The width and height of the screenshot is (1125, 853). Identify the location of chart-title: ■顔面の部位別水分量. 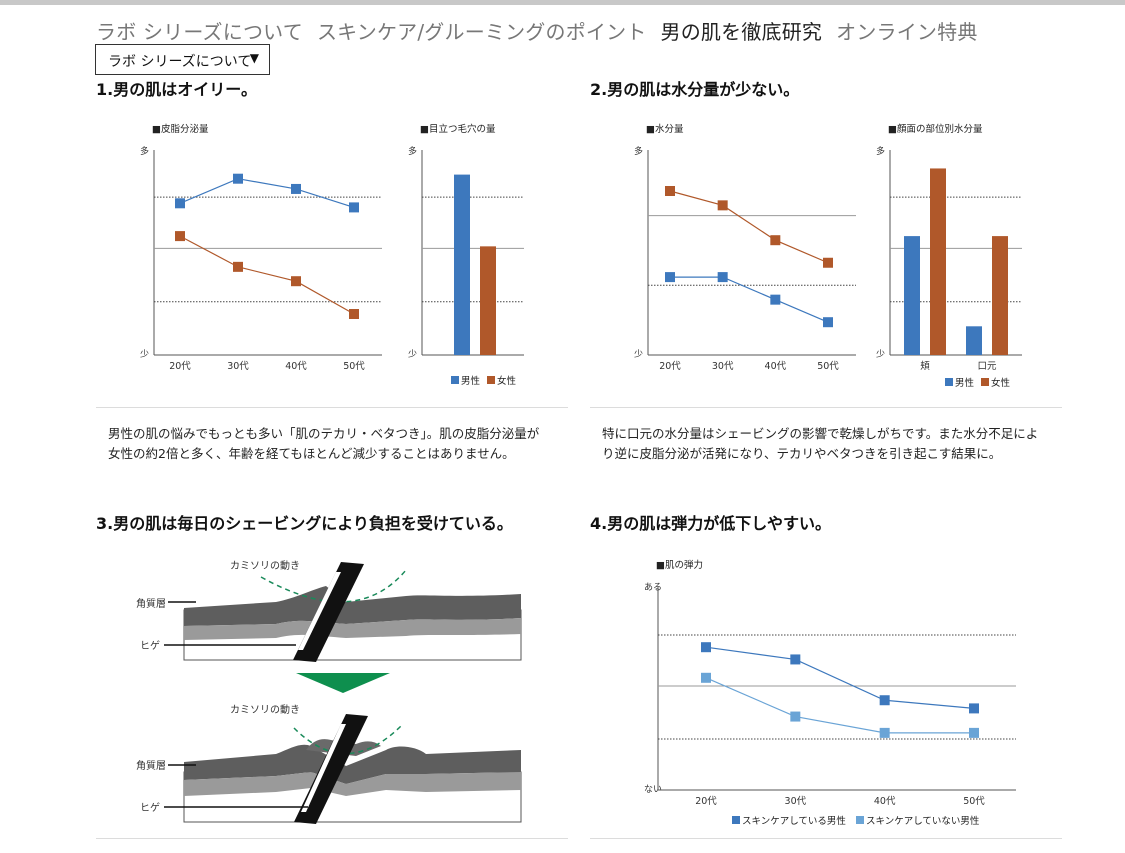
(935, 129).